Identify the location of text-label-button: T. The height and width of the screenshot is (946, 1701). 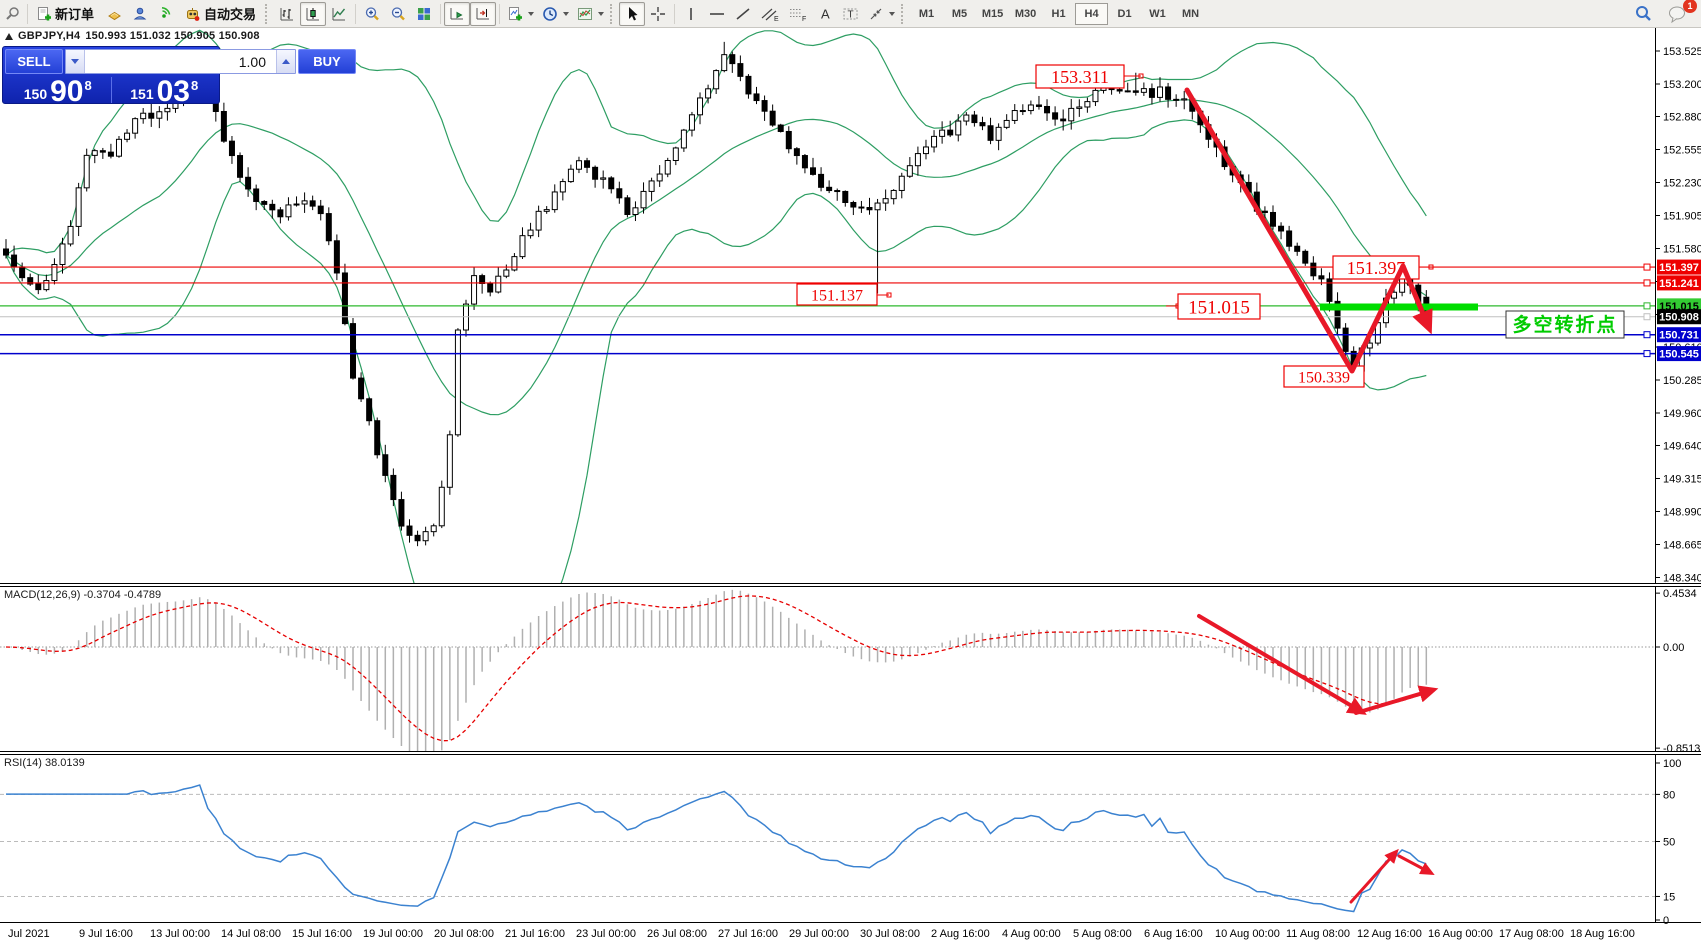
(851, 14).